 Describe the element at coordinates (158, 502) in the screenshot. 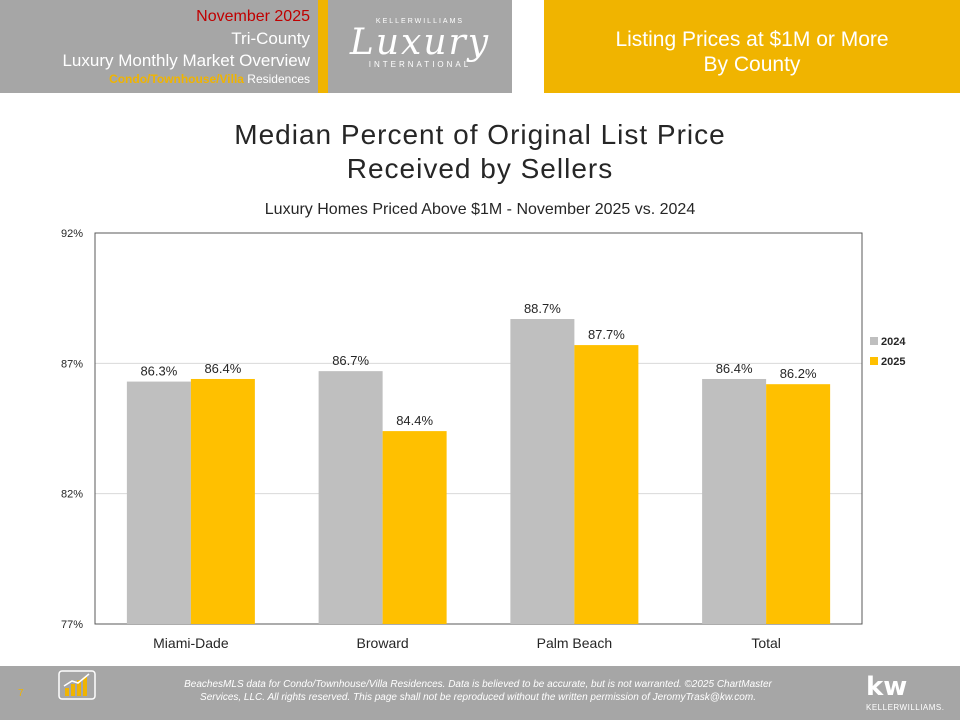

I see `bar-2024-miami-dade` at that location.